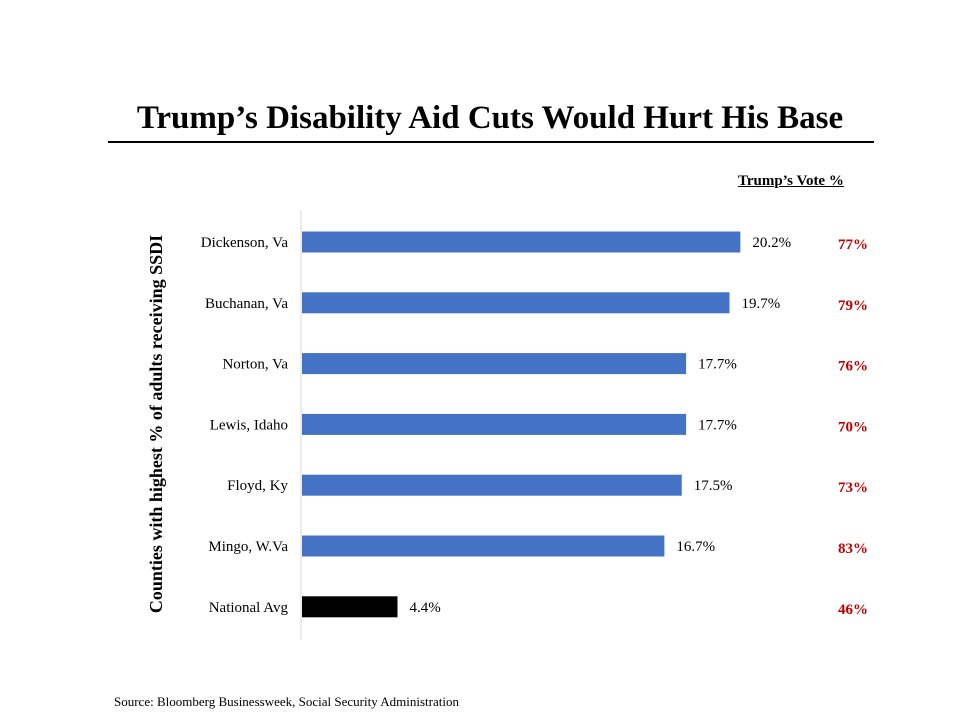  I want to click on bar-floyd-ky, so click(492, 485).